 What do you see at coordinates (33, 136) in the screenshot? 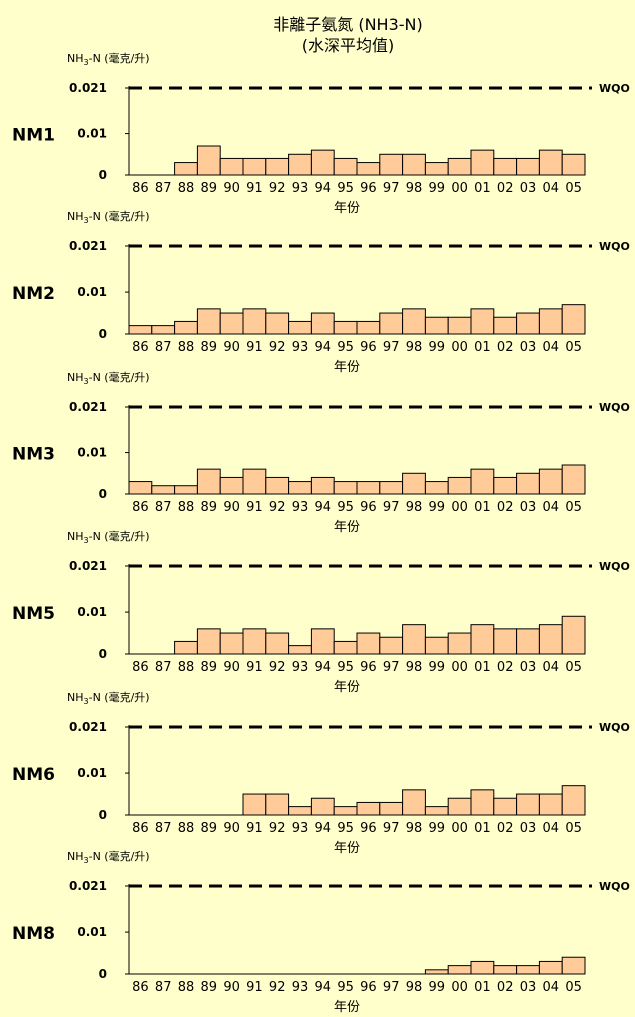
I see `site-label: NM1` at bounding box center [33, 136].